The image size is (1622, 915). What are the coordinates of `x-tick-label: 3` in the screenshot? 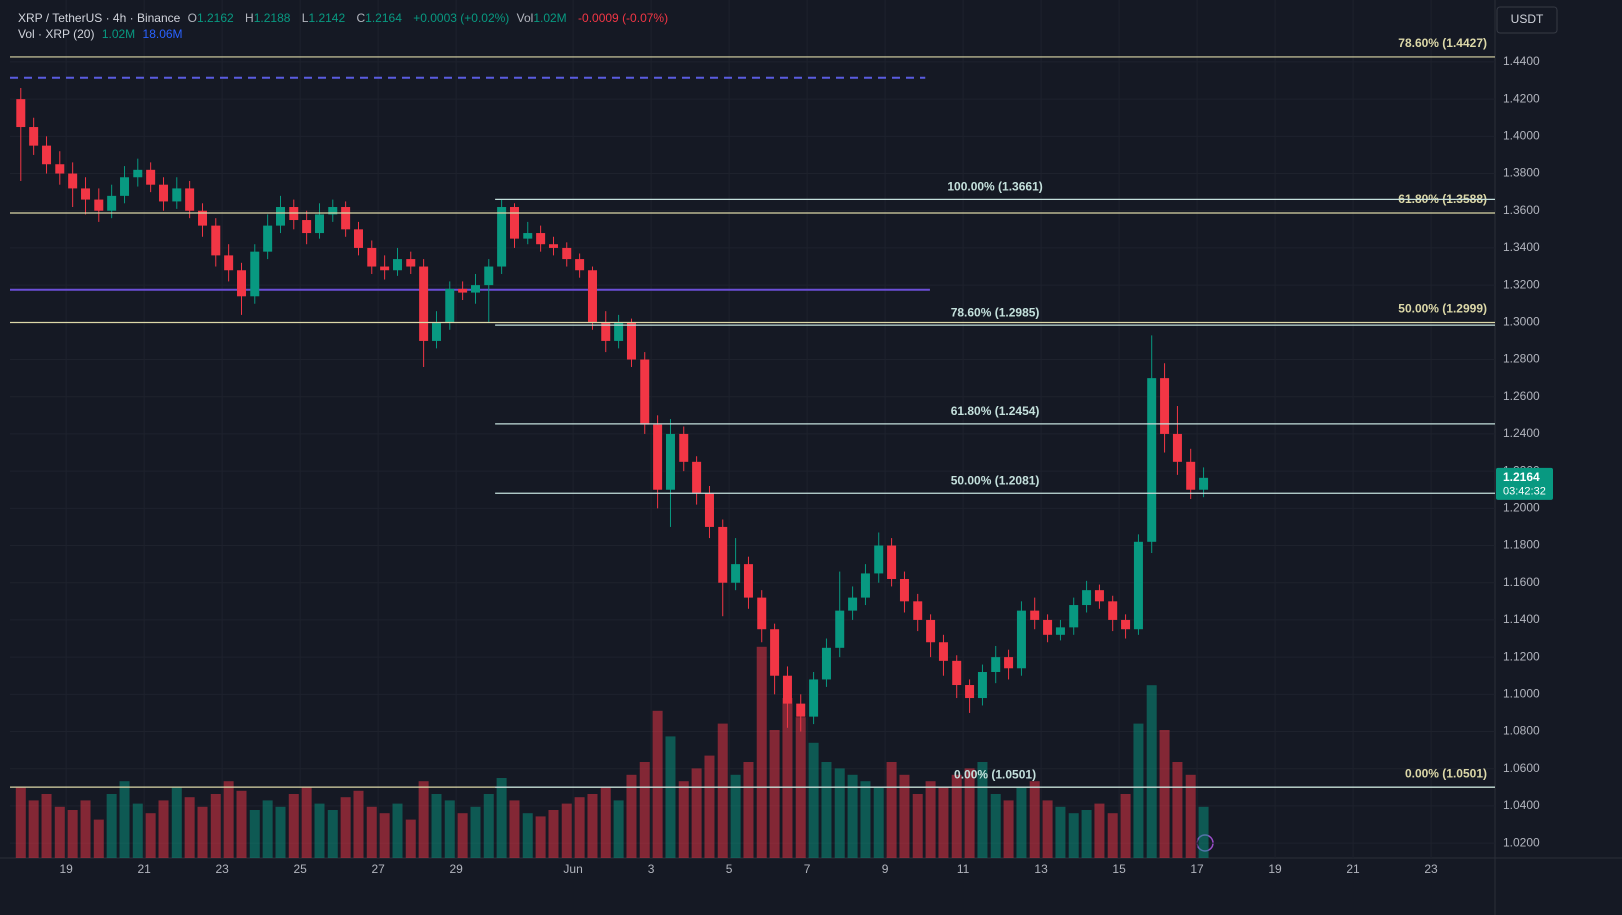 It's located at (651, 869).